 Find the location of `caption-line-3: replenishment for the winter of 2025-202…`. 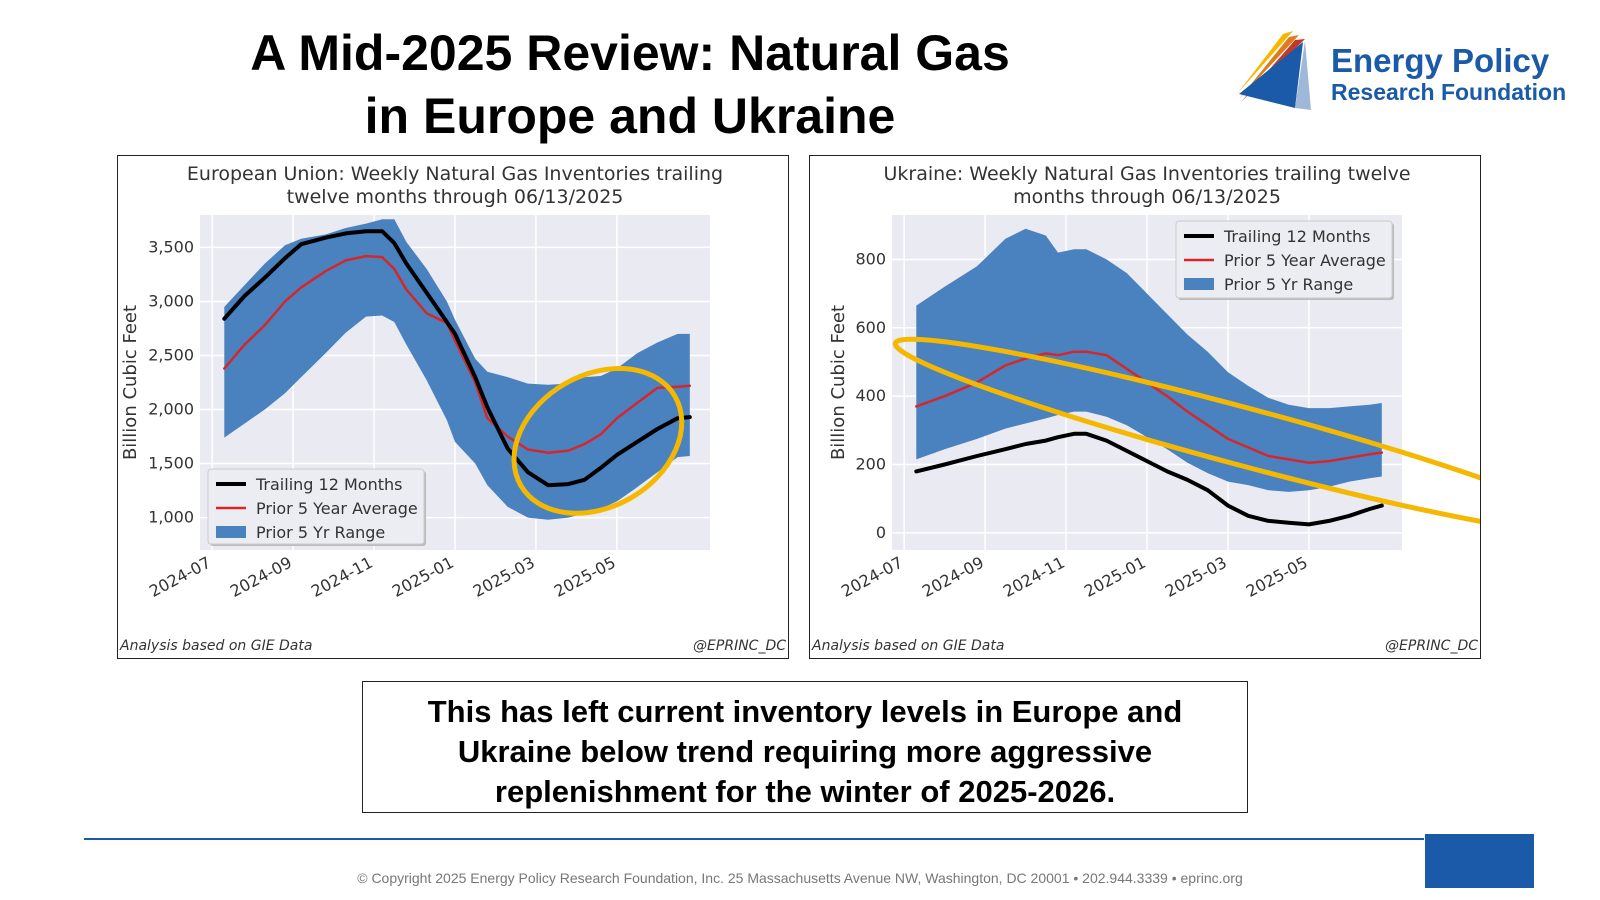

caption-line-3: replenishment for the winter of 2025-202… is located at coordinates (805, 791).